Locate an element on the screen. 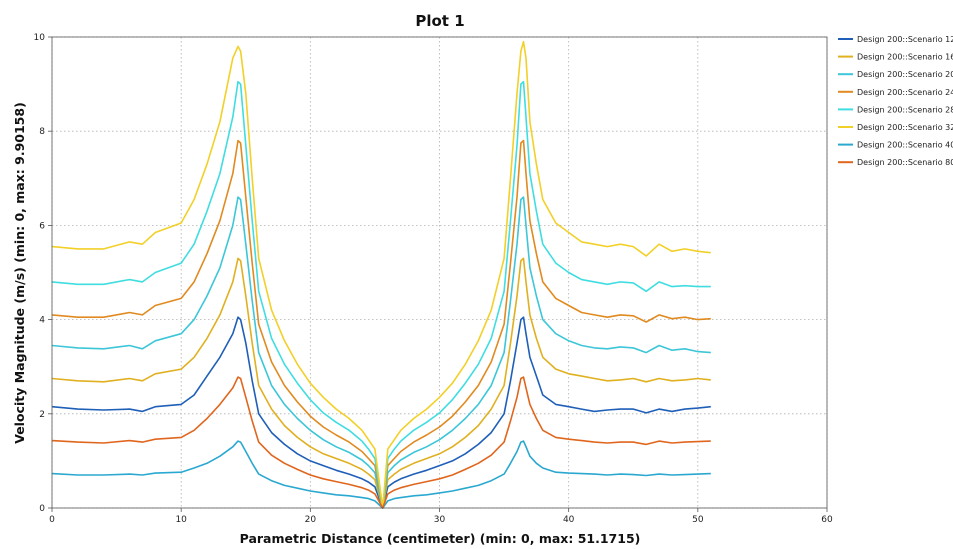 Image resolution: width=953 pixels, height=549 pixels. y-axis-ticks: 0 2 4 6 8 10 is located at coordinates (43, 273).